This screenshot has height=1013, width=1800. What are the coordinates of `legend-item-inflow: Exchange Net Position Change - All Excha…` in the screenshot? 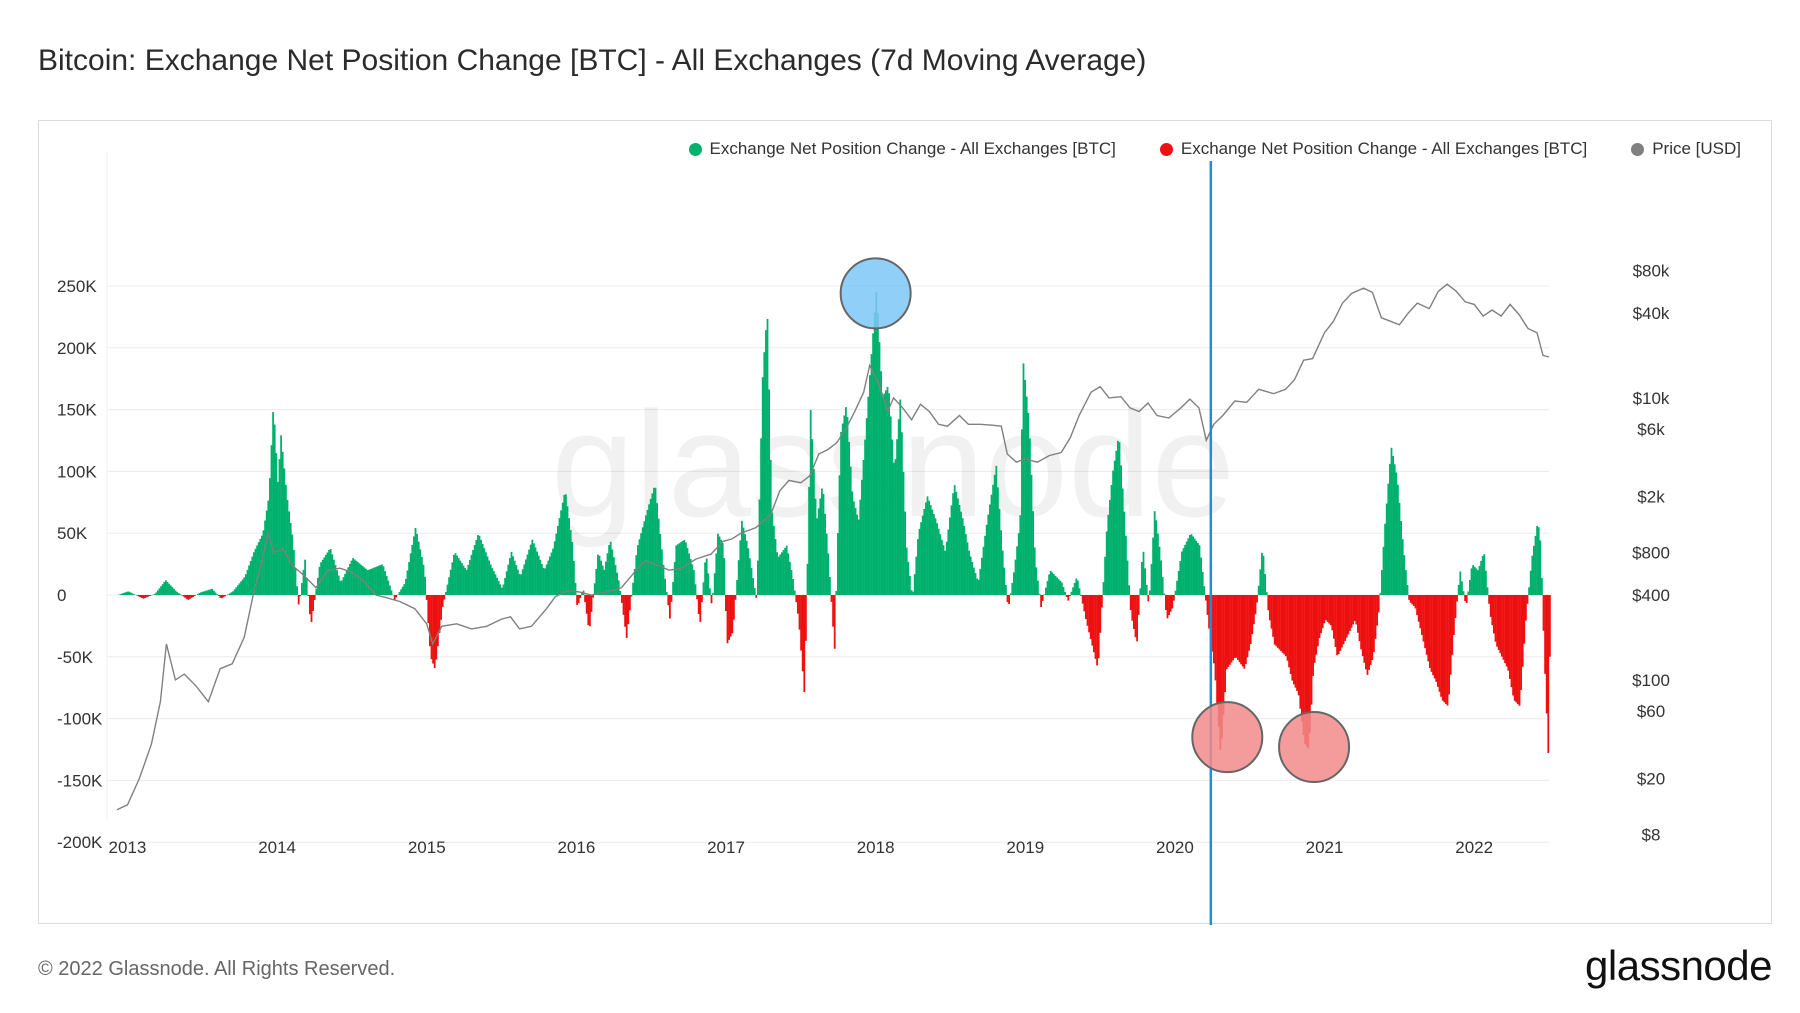 It's located at (902, 149).